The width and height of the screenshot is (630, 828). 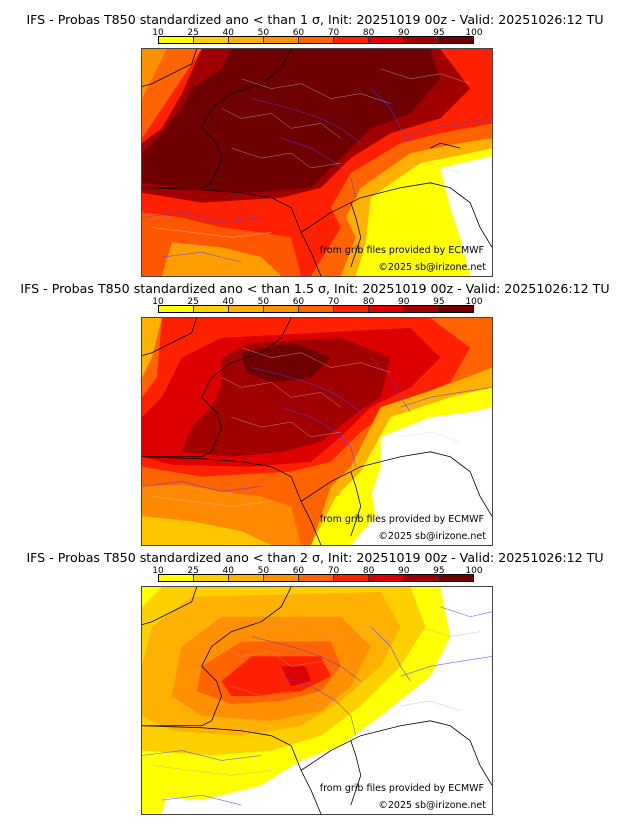 I want to click on field-iberia-amber, so click(x=221, y=259).